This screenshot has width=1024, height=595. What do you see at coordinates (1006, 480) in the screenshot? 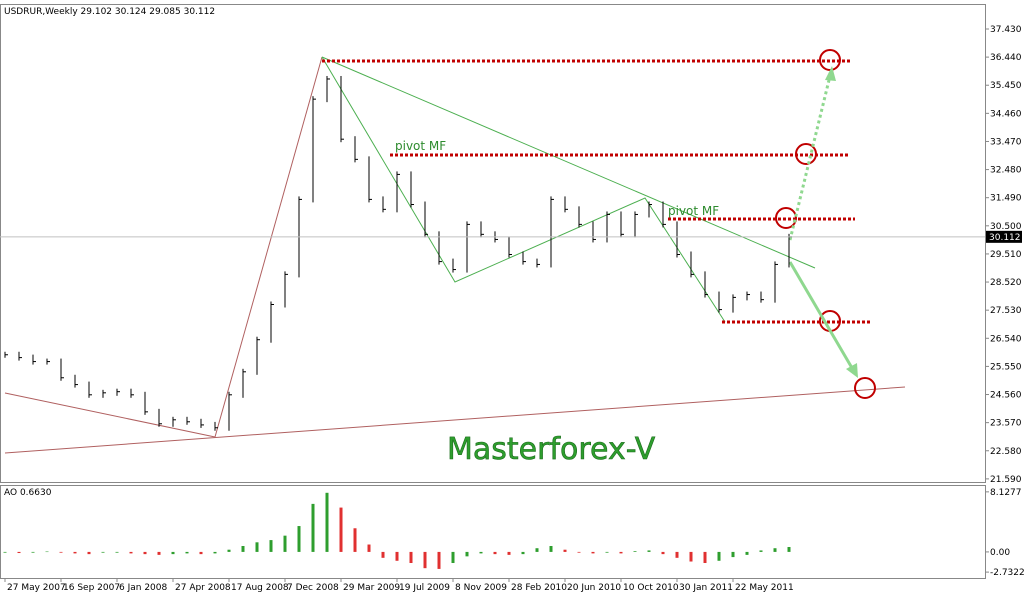
I see `y-tick-label: 21.590` at bounding box center [1006, 480].